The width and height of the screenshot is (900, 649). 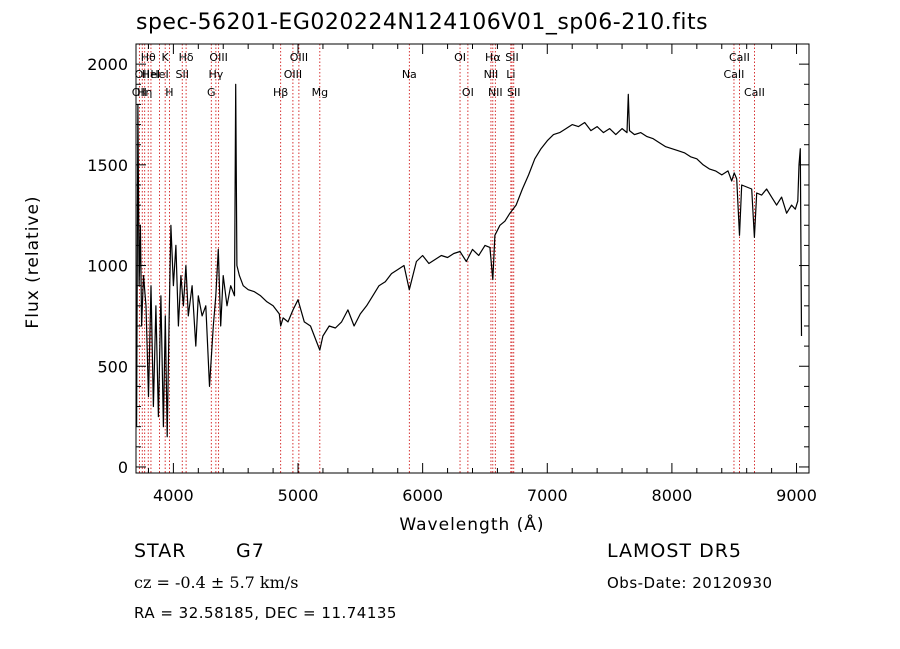 I want to click on line-label-3: Hθ, so click(x=148, y=57).